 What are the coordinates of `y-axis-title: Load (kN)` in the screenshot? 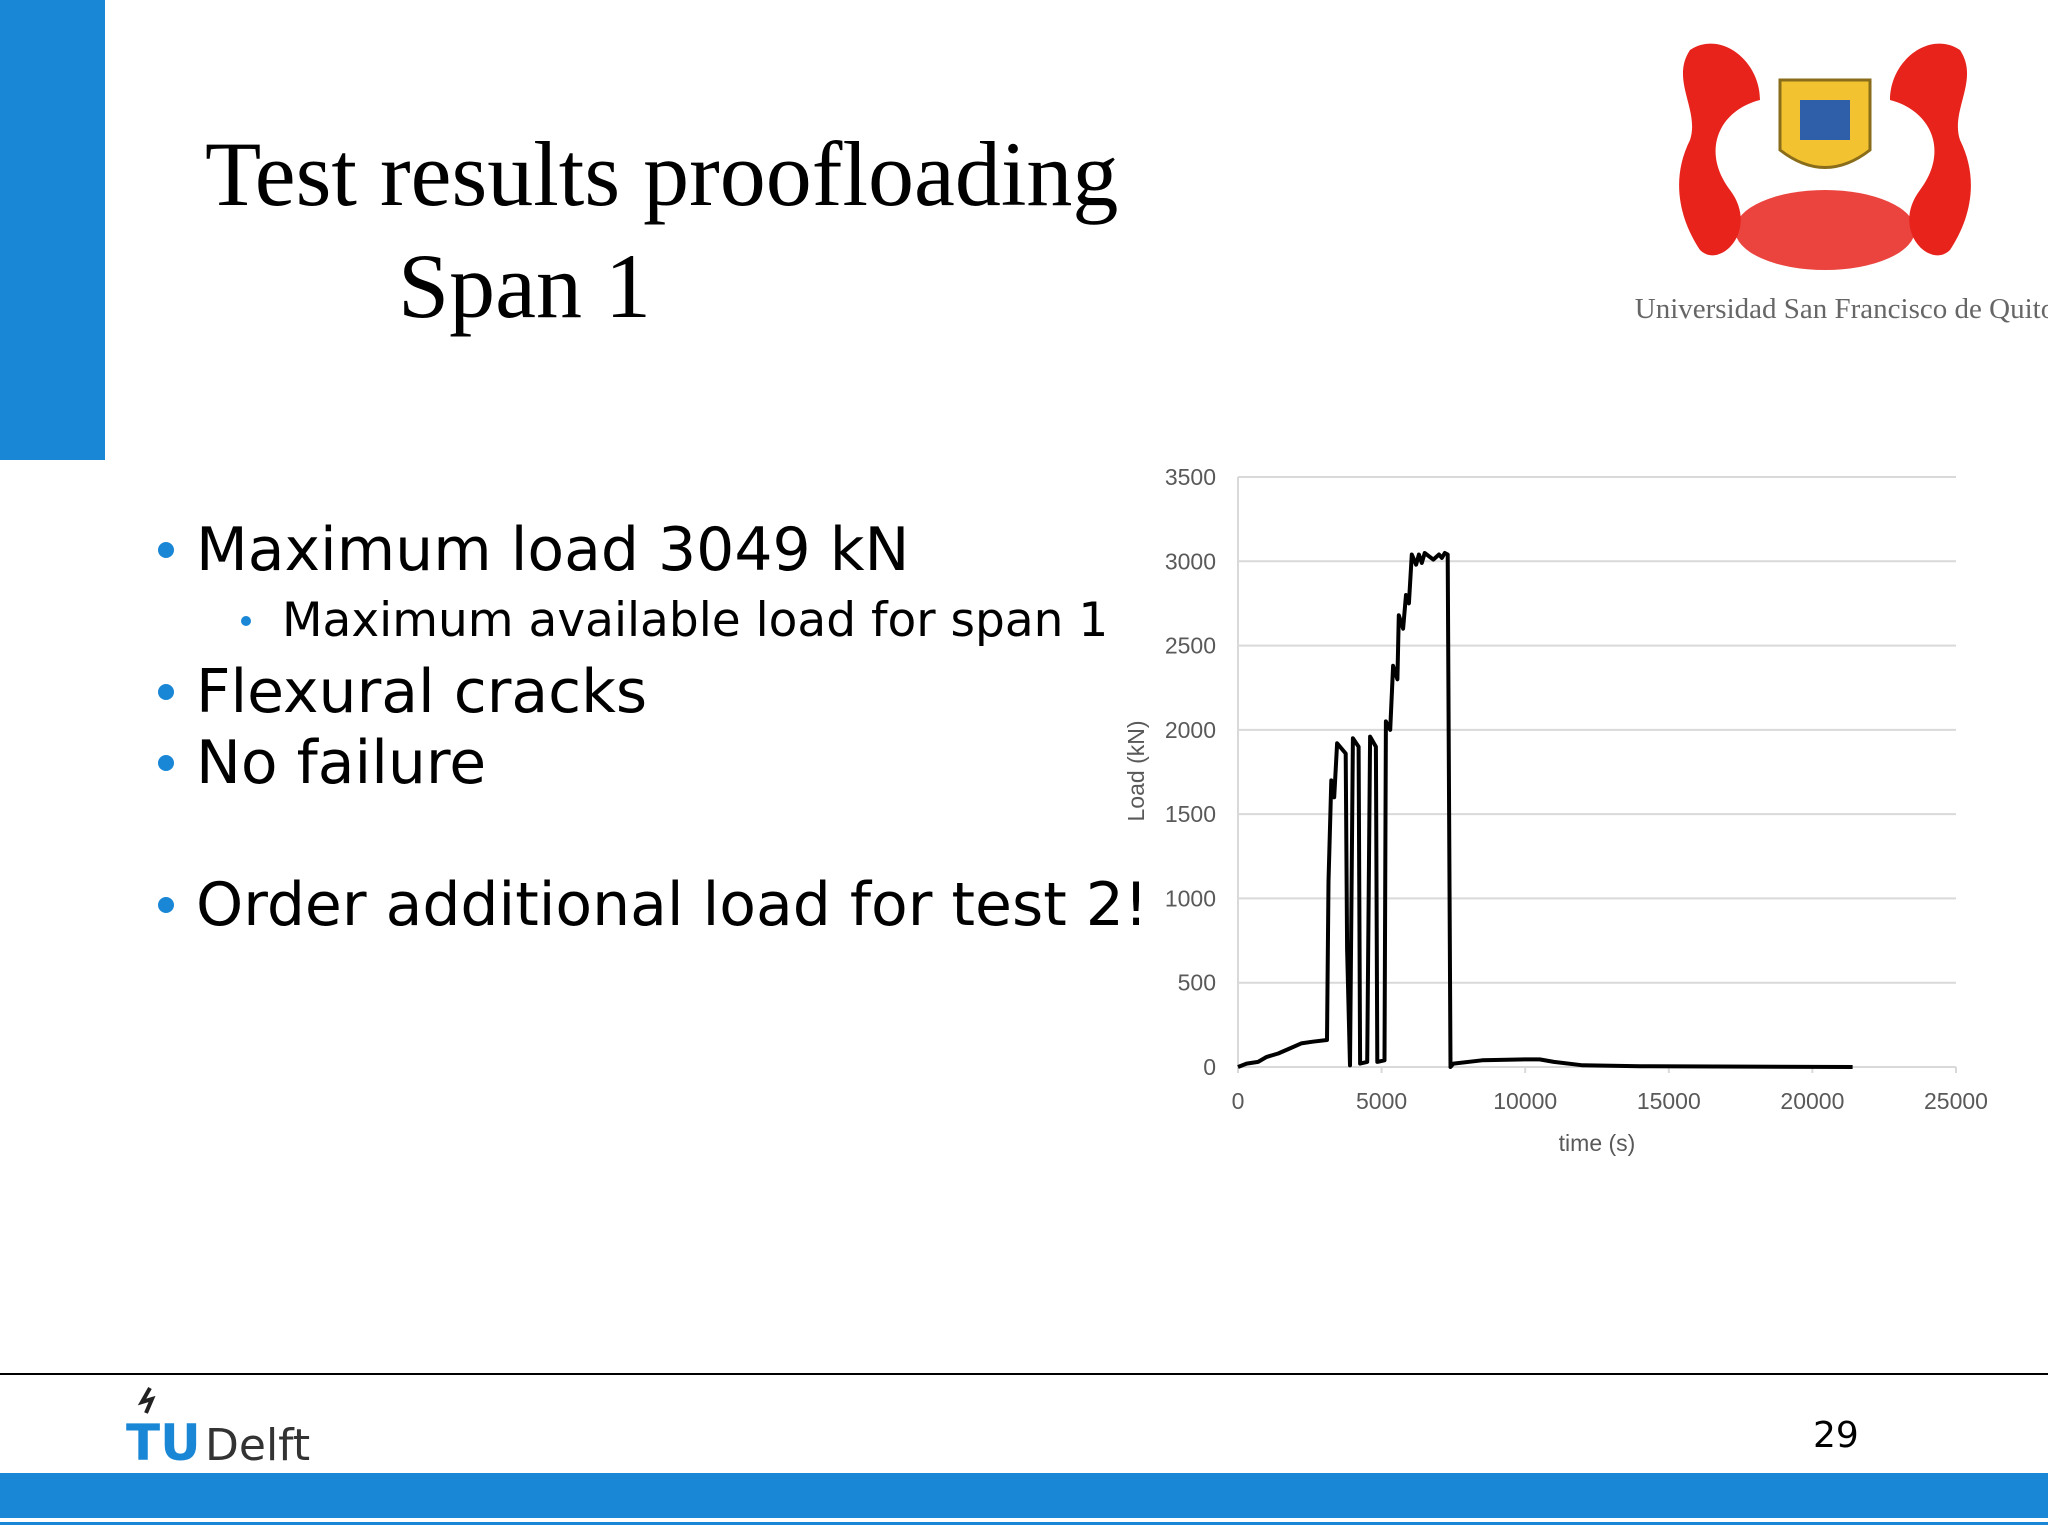 It's located at (1136, 771).